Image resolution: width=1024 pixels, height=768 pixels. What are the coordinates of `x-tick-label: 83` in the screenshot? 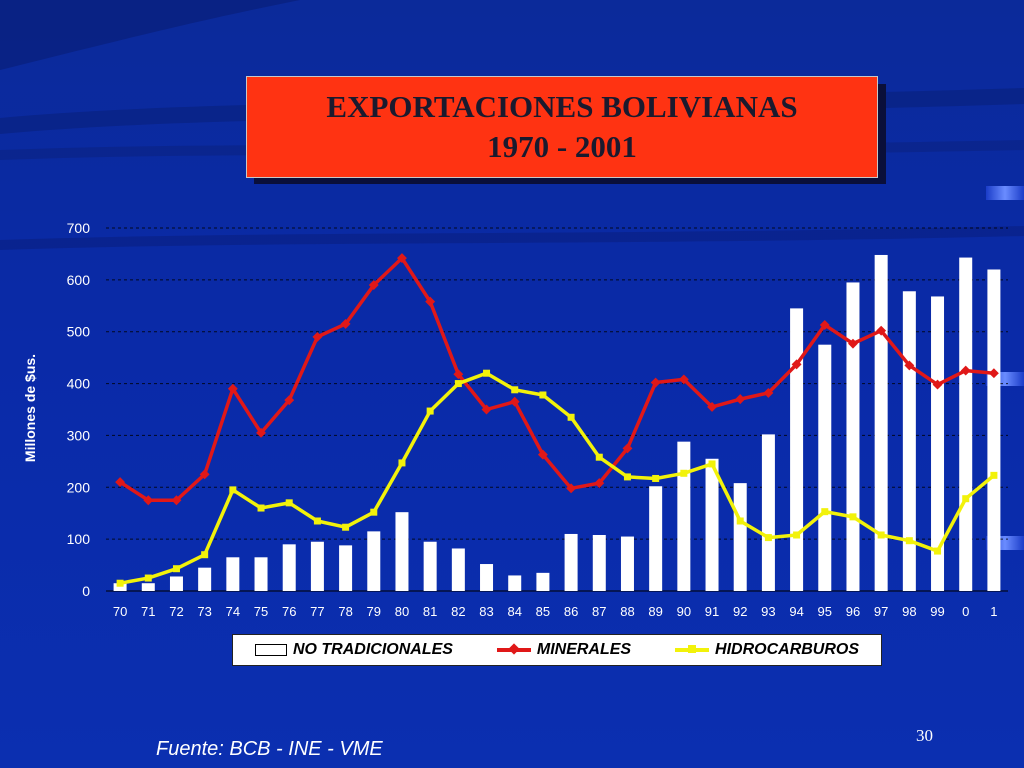 It's located at (486, 611).